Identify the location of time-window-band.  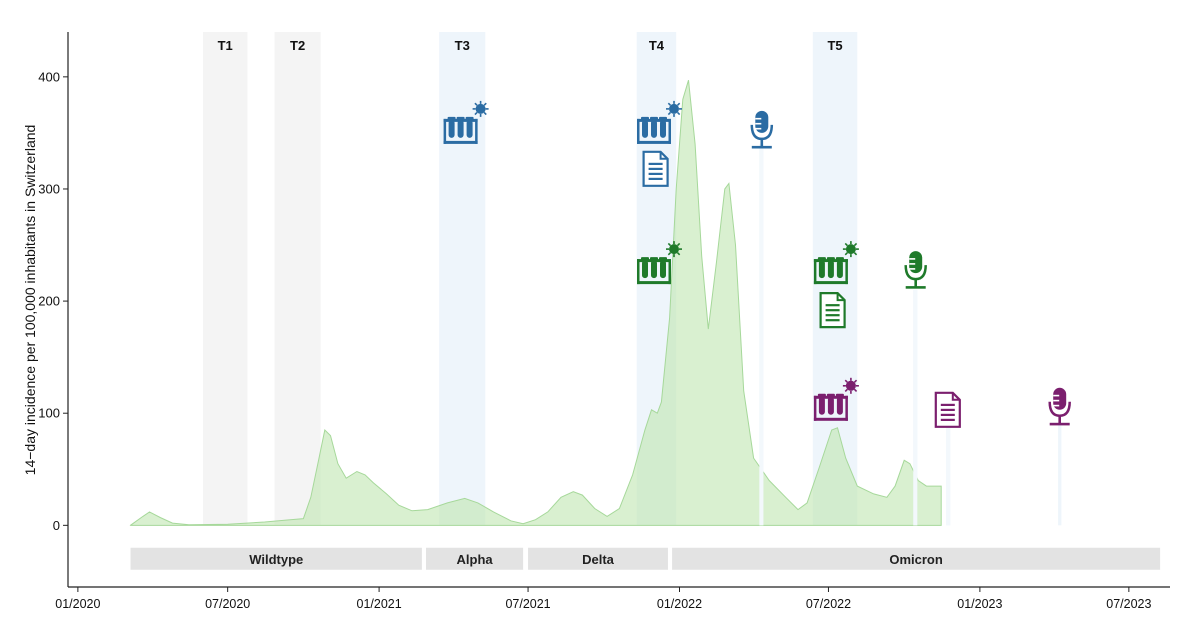
(462, 279).